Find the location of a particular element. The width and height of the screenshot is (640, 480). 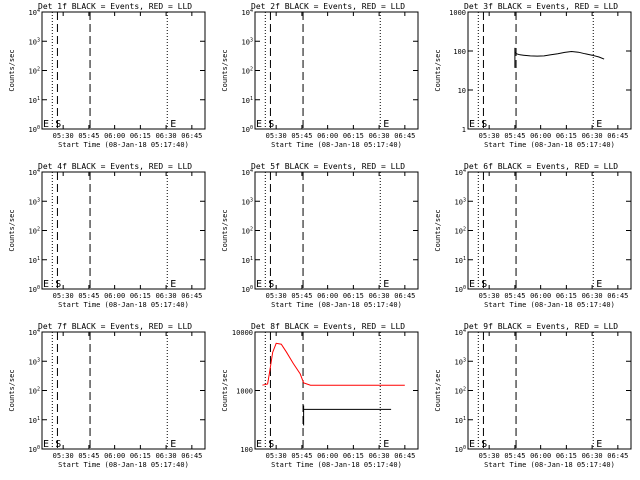

panel-title: Det 9f BLACK = Events, RED = LLD is located at coordinates (541, 326).